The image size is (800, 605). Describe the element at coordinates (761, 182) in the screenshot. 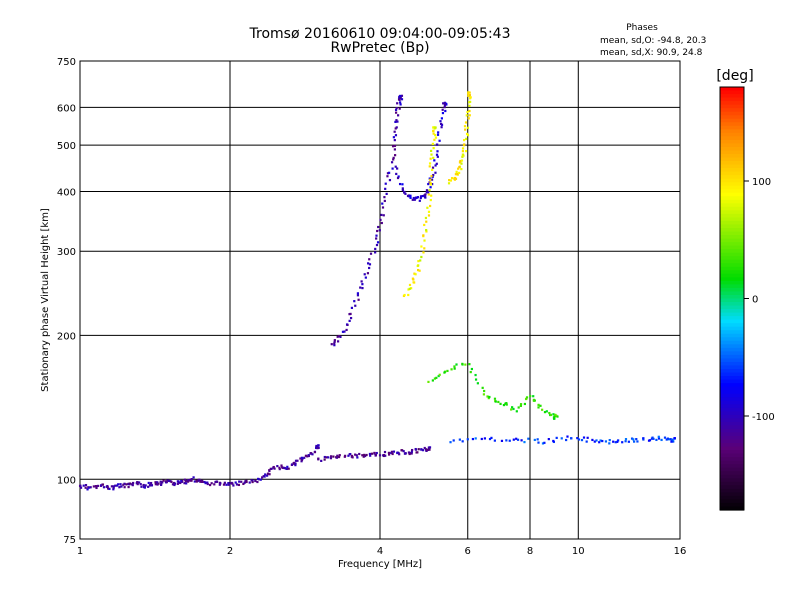

I see `colorbar-tick-label: 100` at that location.